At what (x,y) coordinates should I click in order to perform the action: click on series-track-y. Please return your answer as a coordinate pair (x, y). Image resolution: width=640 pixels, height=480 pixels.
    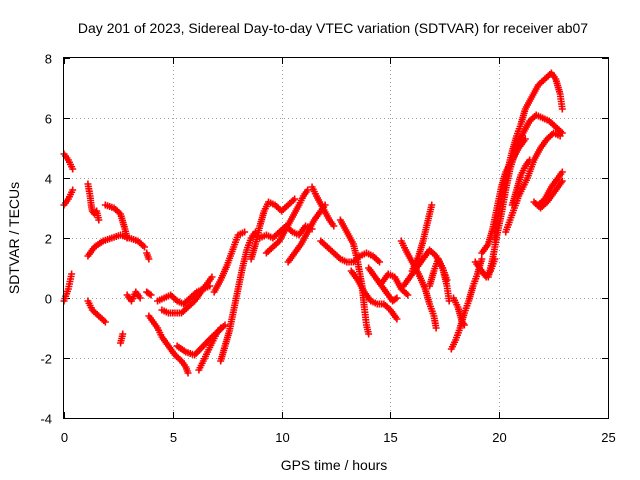
    Looking at the image, I should click on (354, 277).